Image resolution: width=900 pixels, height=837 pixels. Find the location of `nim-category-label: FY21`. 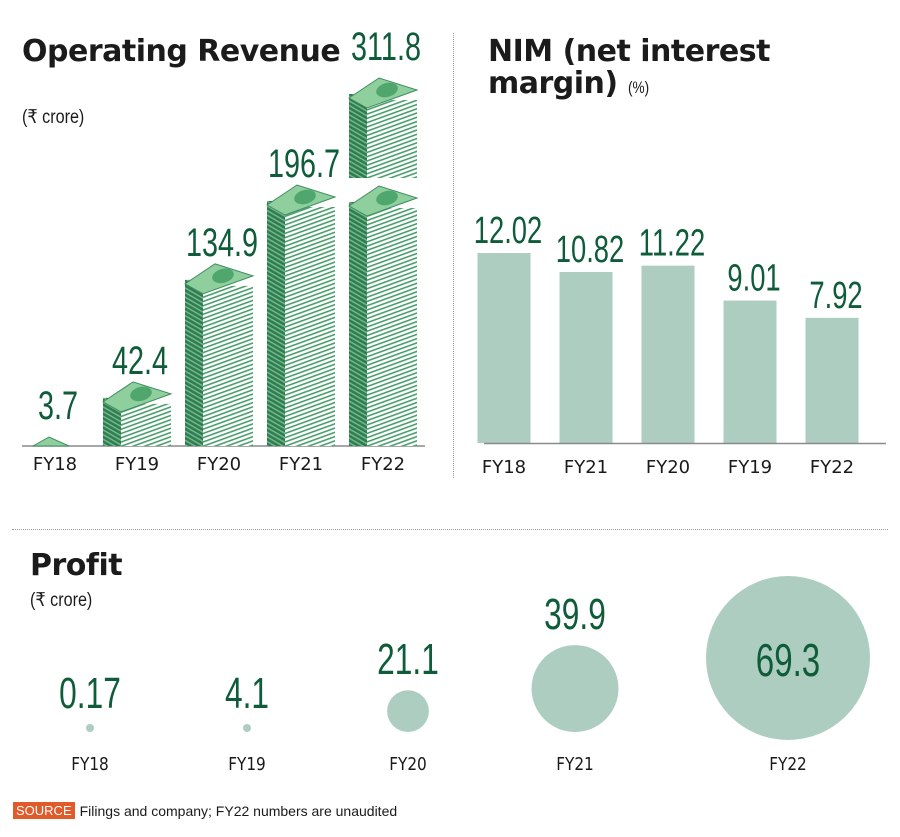

nim-category-label: FY21 is located at coordinates (586, 467).